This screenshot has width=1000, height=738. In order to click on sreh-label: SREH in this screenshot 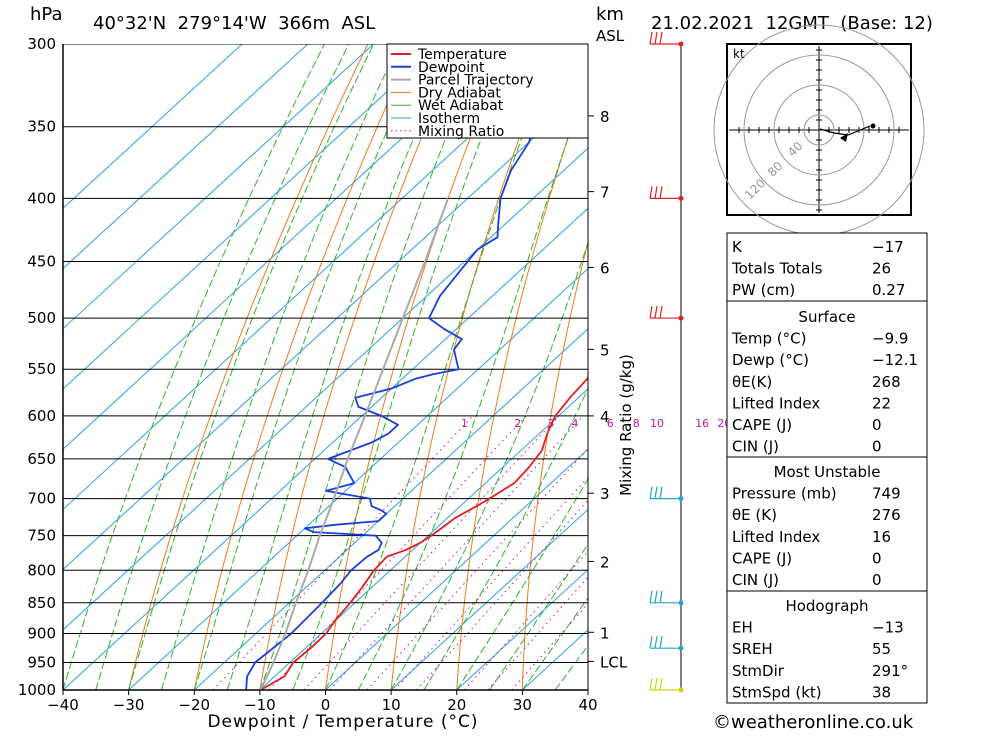, I will do `click(752, 649)`.